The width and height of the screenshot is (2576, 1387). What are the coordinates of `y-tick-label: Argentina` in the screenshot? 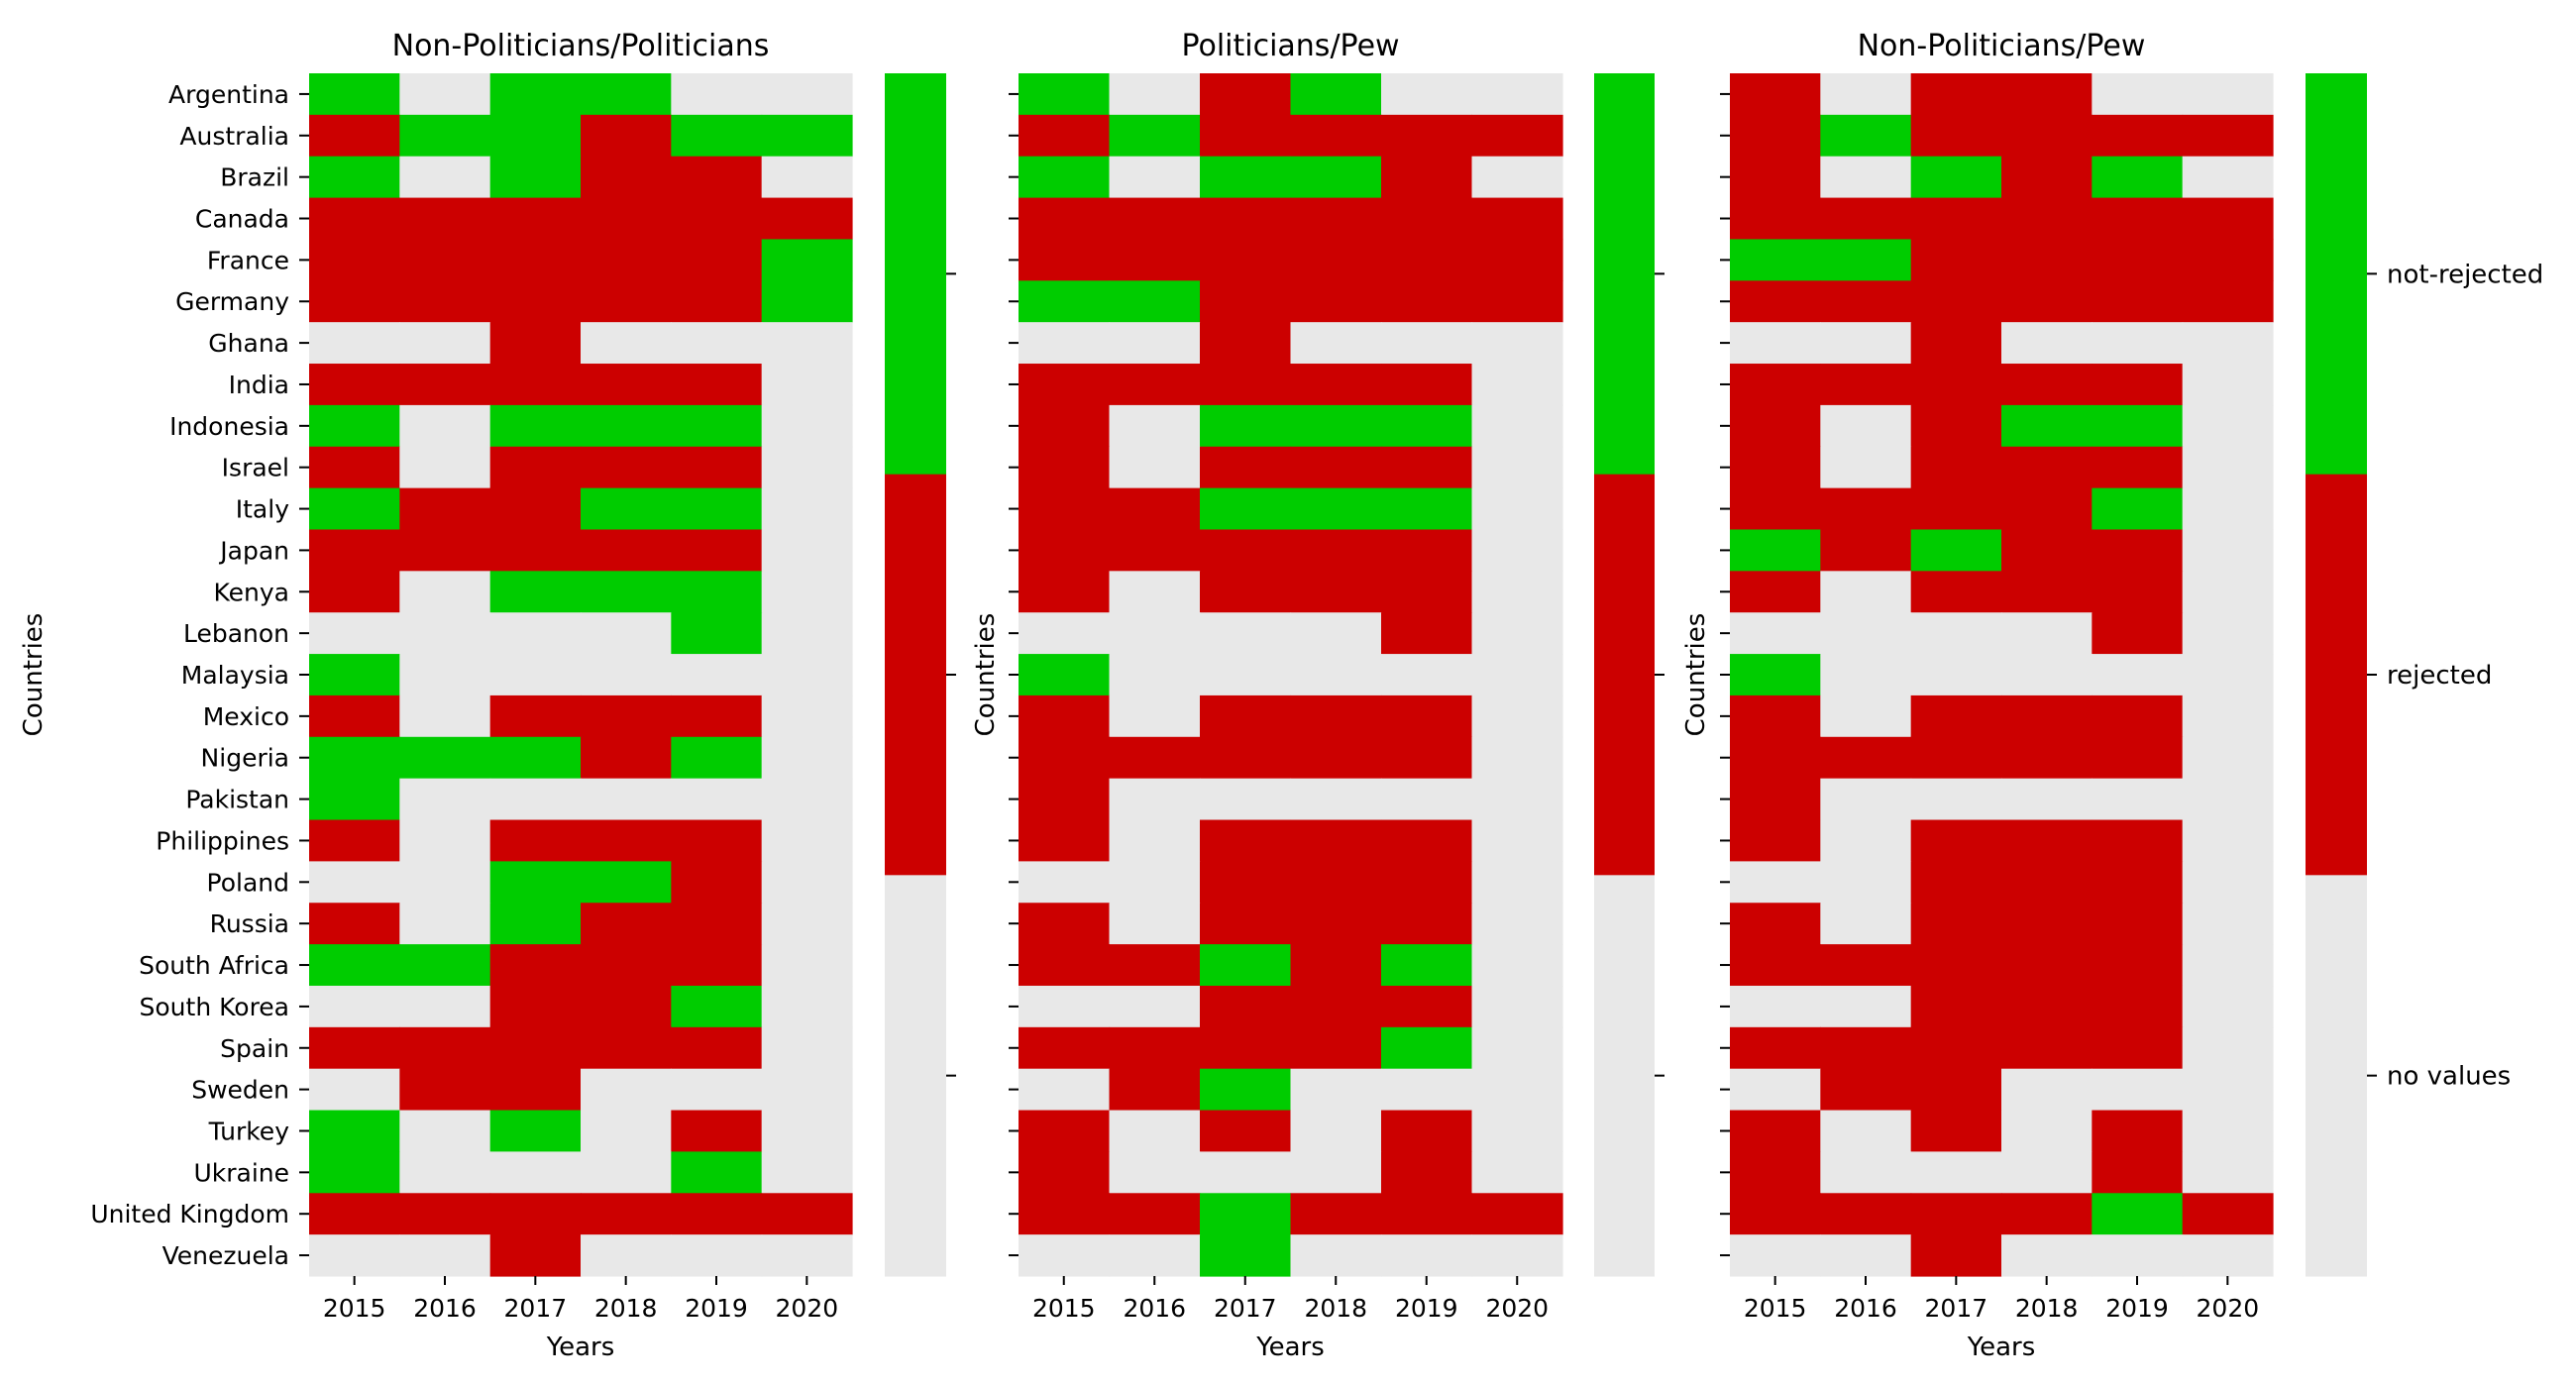 It's located at (228, 94).